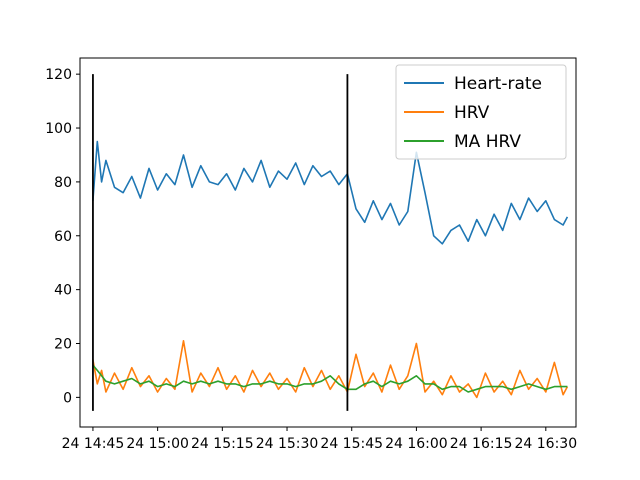  Describe the element at coordinates (63, 345) in the screenshot. I see `y-tick-label: 20` at that location.